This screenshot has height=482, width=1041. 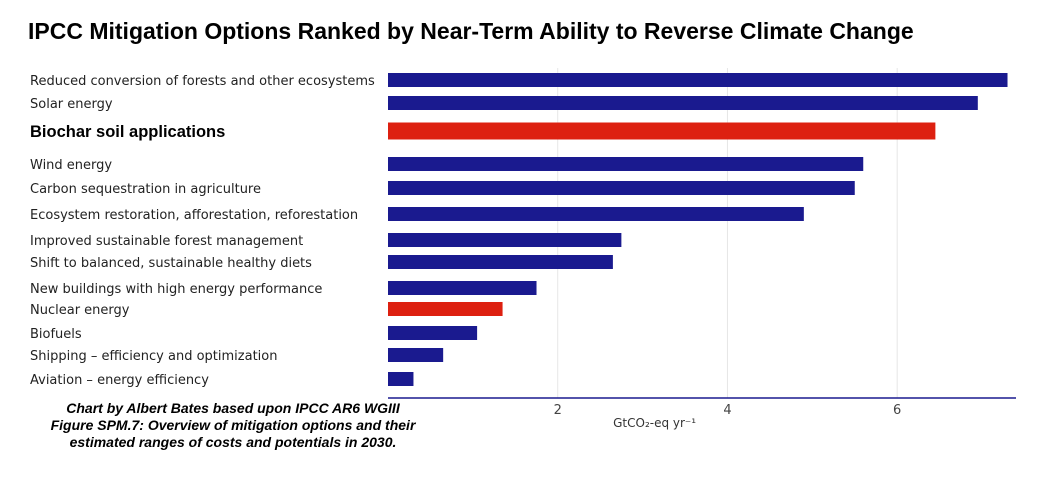 I want to click on category-label: Shipping – efficiency and optimization, so click(x=153, y=356).